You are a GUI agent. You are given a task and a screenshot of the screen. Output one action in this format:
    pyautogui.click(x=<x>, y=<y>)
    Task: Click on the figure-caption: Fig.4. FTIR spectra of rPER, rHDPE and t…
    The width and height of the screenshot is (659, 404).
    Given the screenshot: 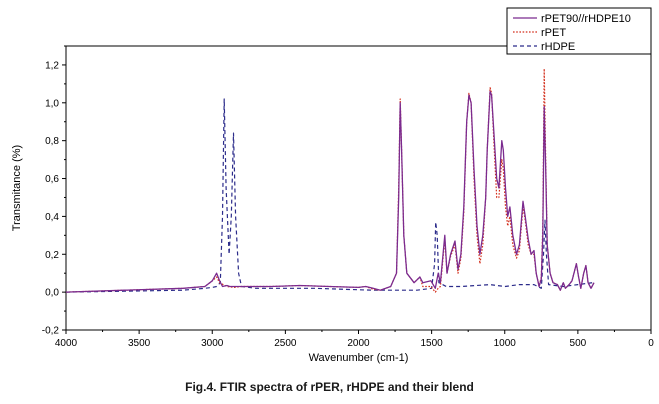 What is the action you would take?
    pyautogui.click(x=329, y=387)
    